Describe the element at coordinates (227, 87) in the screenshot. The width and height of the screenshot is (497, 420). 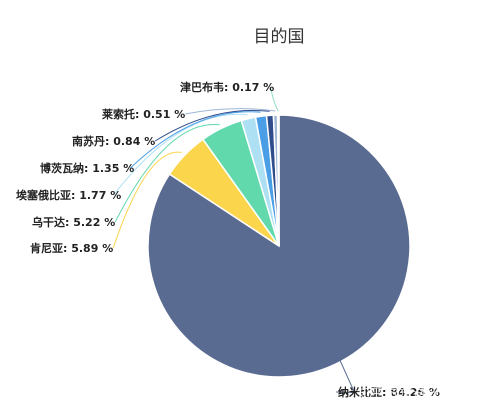
I see `slice-label-8: 津巴布韦: 0.17 %` at that location.